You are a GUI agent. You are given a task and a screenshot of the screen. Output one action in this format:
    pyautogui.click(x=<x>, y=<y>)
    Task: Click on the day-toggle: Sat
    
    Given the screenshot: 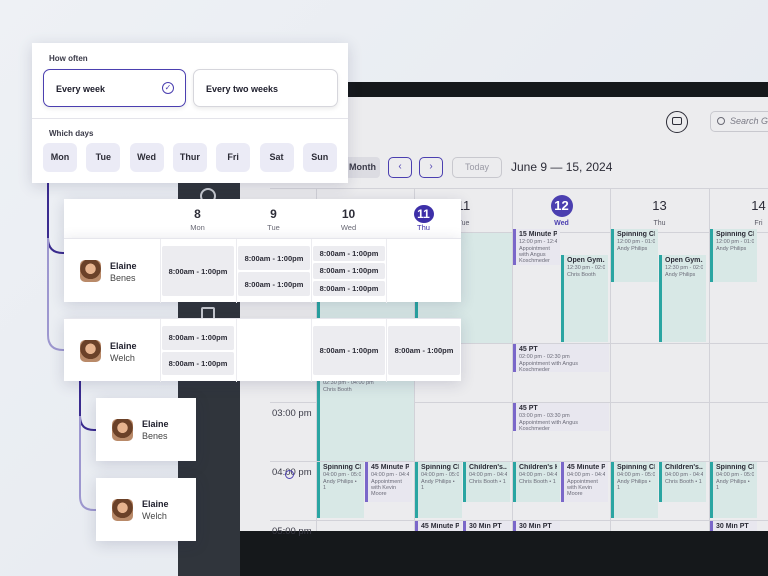 What is the action you would take?
    pyautogui.click(x=276, y=157)
    